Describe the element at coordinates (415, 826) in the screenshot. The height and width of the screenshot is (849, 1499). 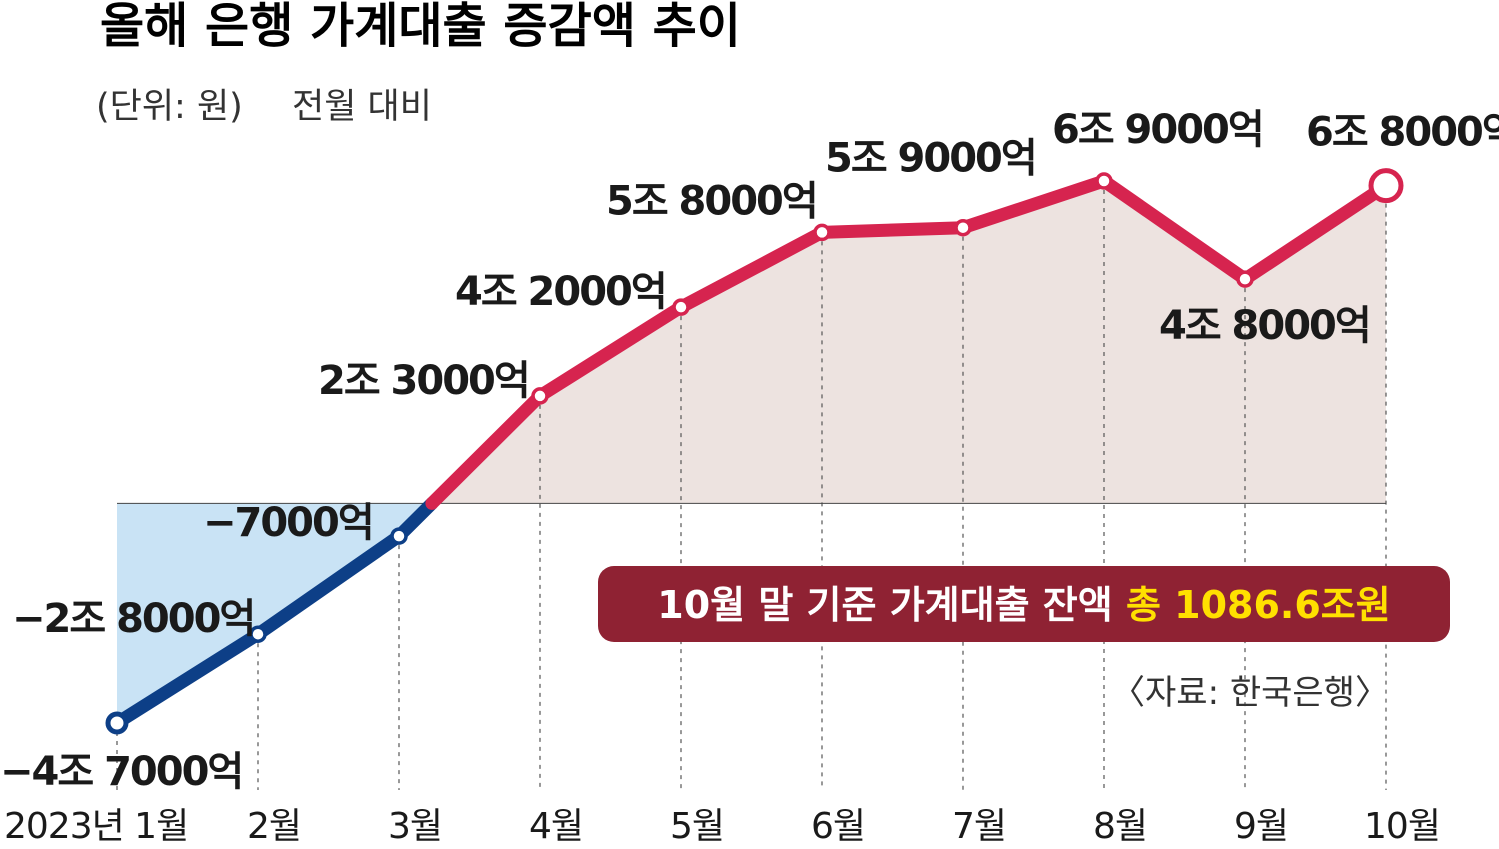
I see `x-label-3: 3월` at that location.